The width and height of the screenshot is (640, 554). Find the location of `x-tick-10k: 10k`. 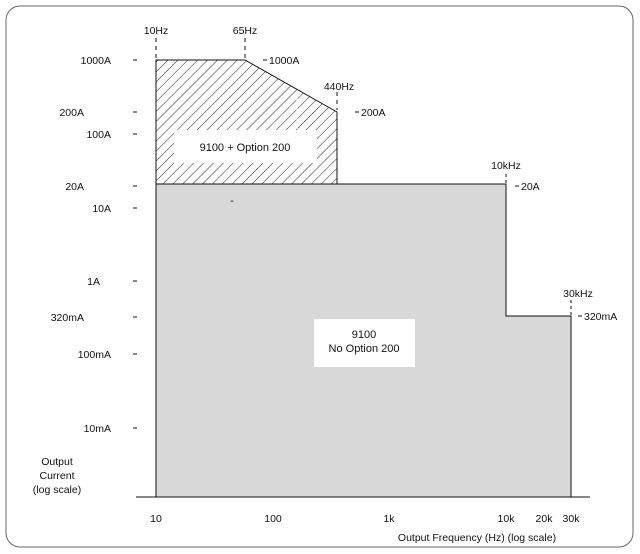

x-tick-10k: 10k is located at coordinates (507, 519).